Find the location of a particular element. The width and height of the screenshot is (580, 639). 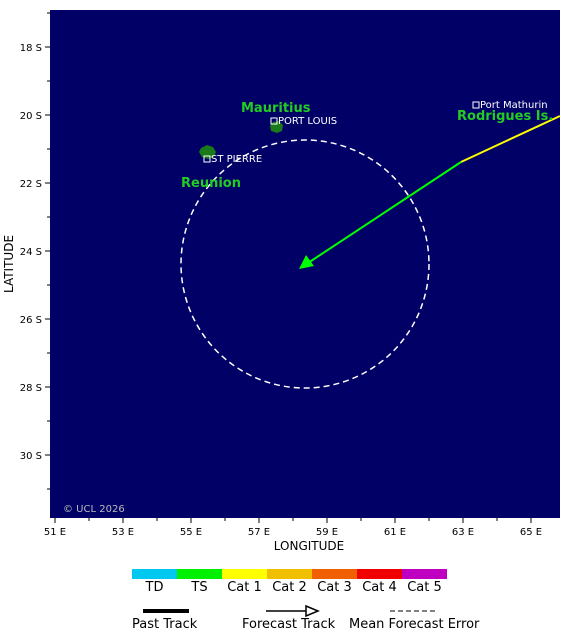

legend-swatch-ts is located at coordinates (199, 574).